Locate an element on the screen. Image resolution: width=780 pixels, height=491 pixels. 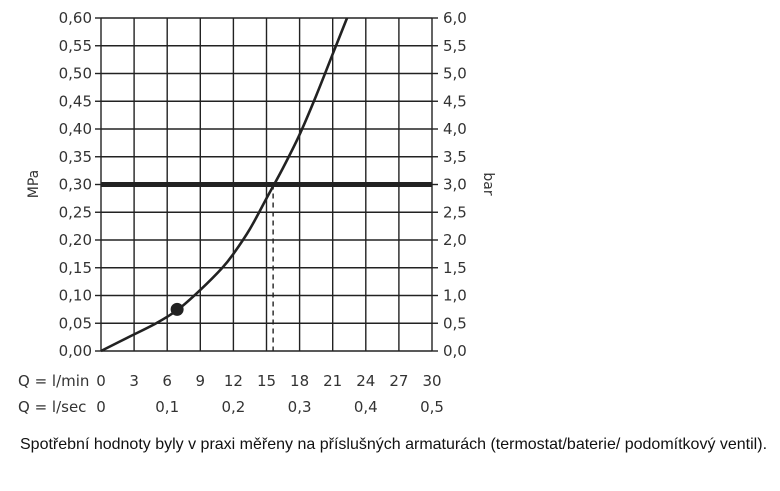
x-tick-label: 9 is located at coordinates (201, 381).